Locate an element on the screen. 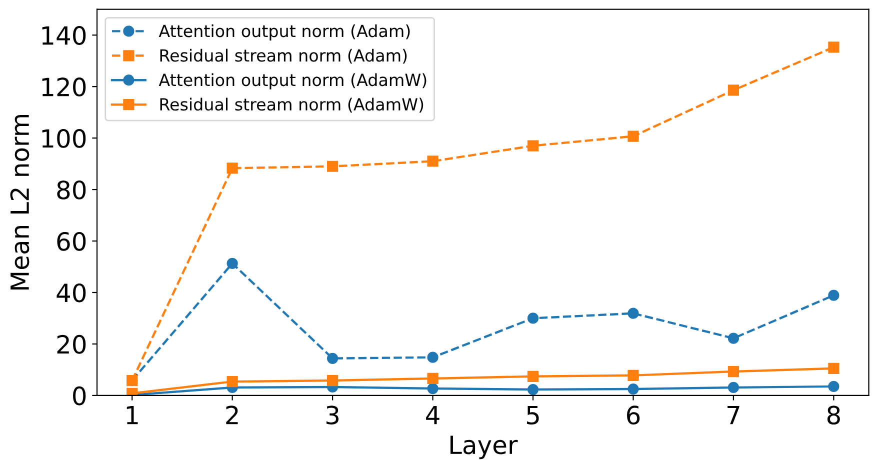 The image size is (882, 468). x-tick-label: 2 is located at coordinates (232, 415).